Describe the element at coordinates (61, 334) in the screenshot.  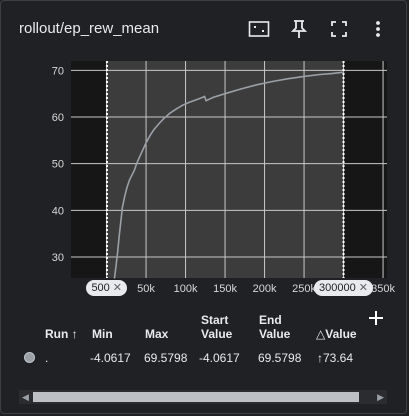
I see `col-header-run: Run ↑` at that location.